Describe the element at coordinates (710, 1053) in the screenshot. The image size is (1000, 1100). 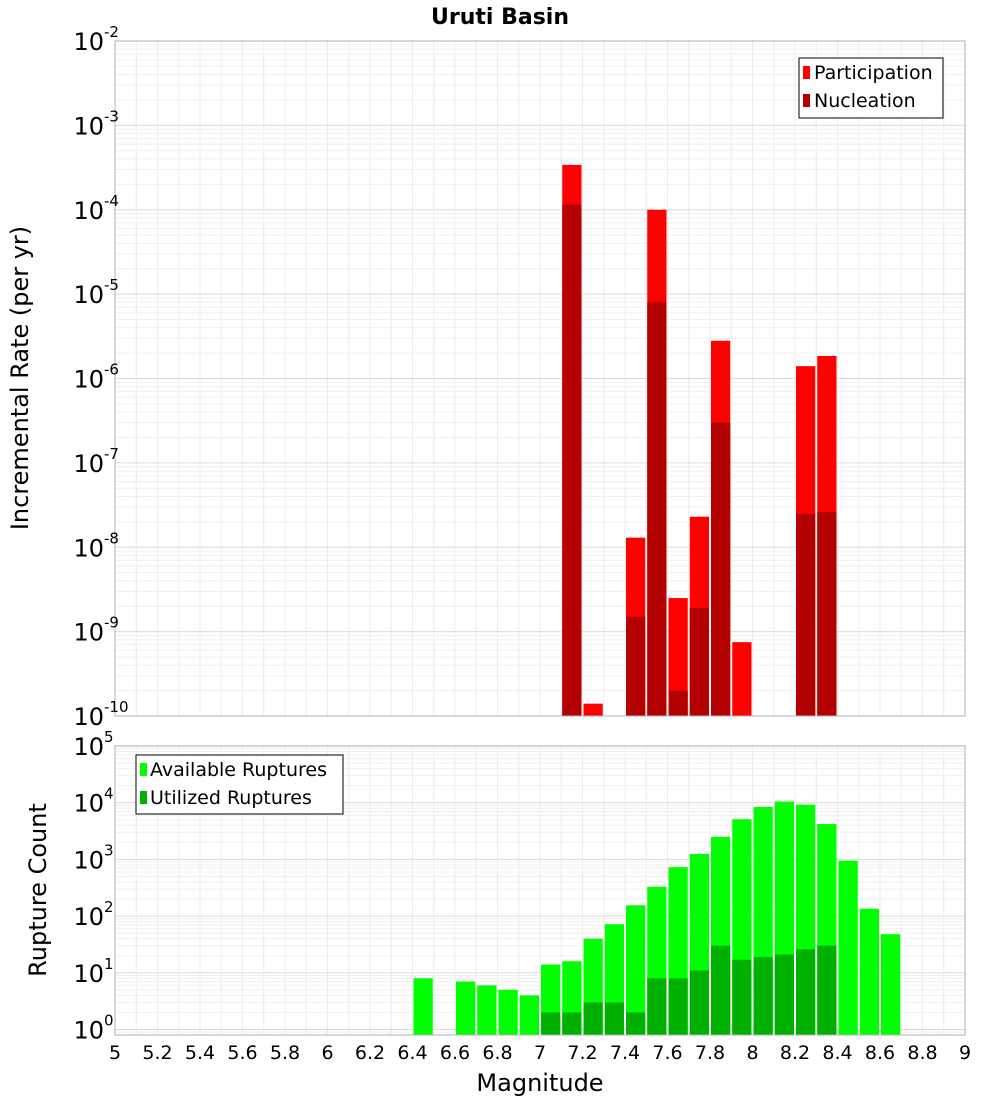
I see `x-tick-label: 7.8` at that location.